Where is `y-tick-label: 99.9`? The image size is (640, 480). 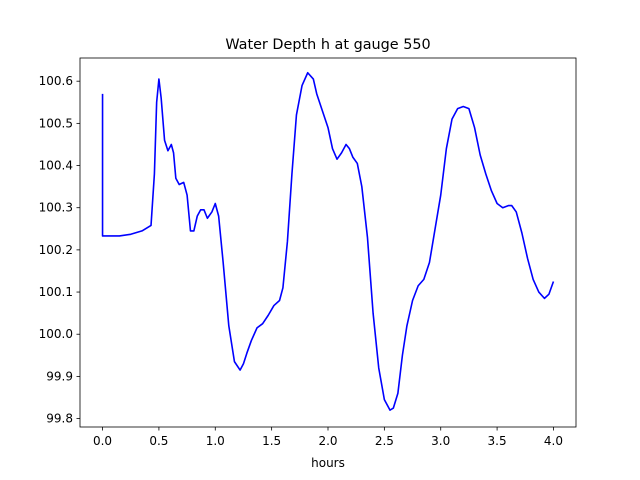 y-tick-label: 99.9 is located at coordinates (59, 376).